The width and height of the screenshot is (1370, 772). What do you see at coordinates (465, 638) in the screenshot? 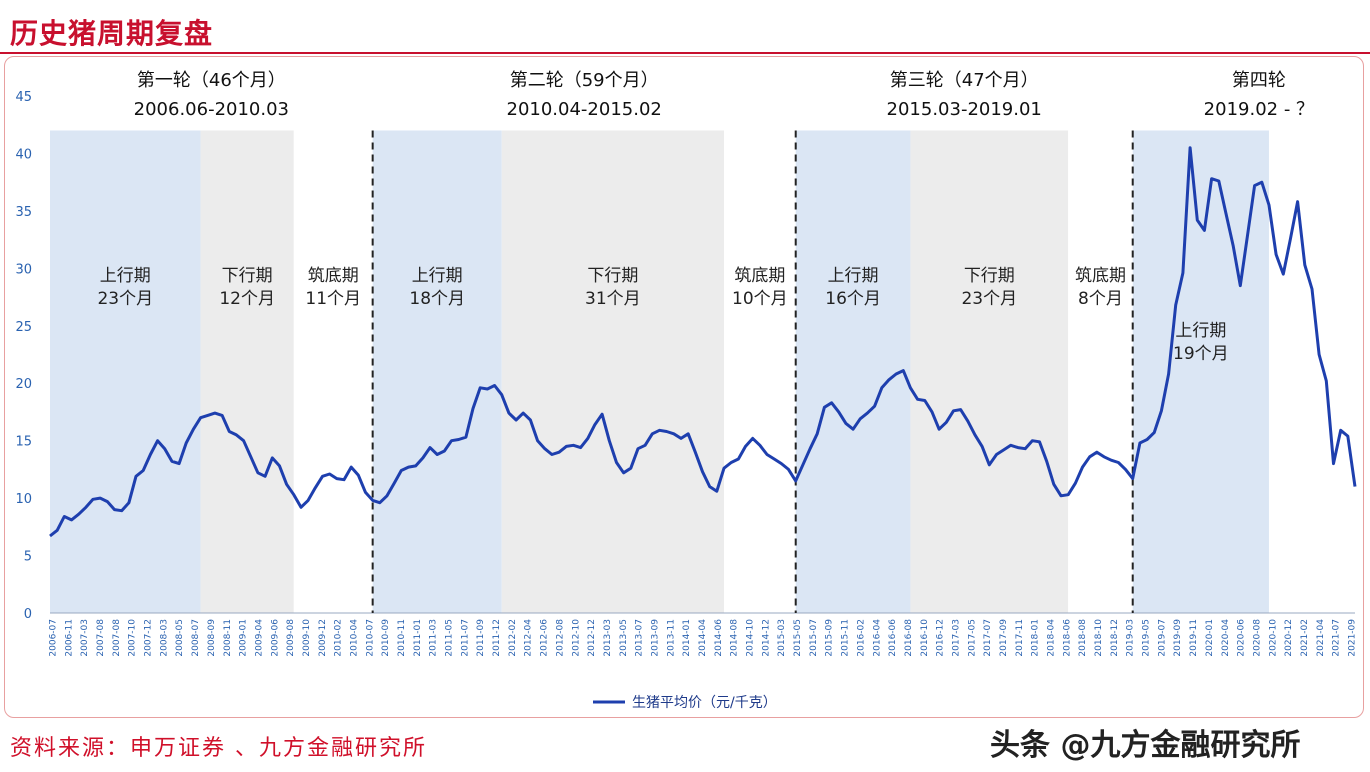
I see `x-tick-label: 2011-07` at bounding box center [465, 638].